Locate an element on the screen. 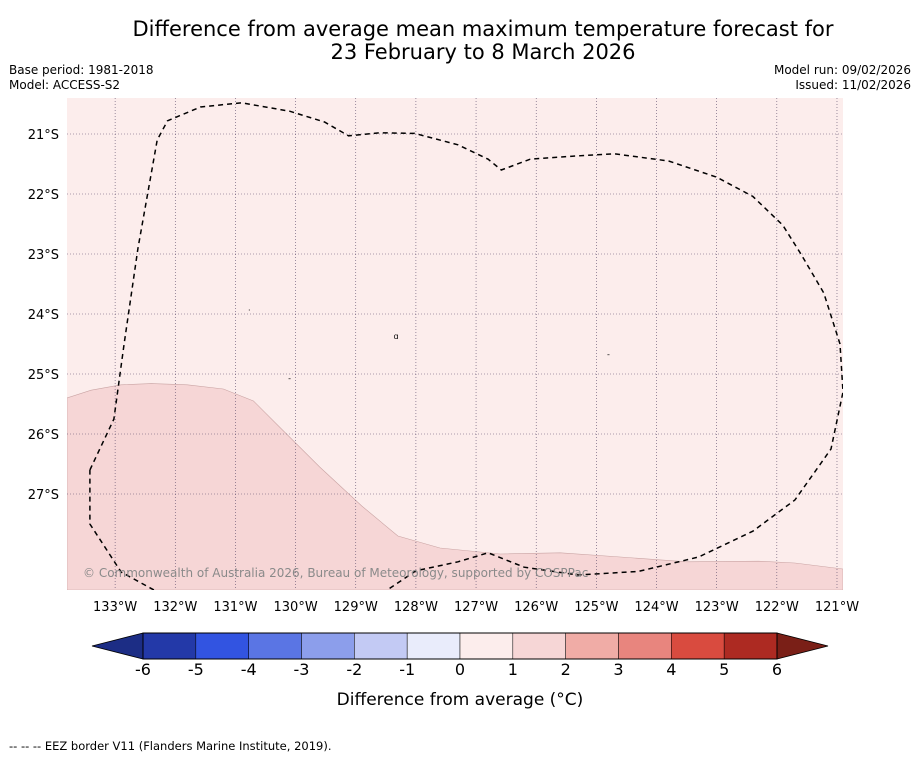 The height and width of the screenshot is (758, 919). colorbar: -6 -5 -4 -3 -2 -1 0 1 2 3 4 5 6 is located at coordinates (460, 655).